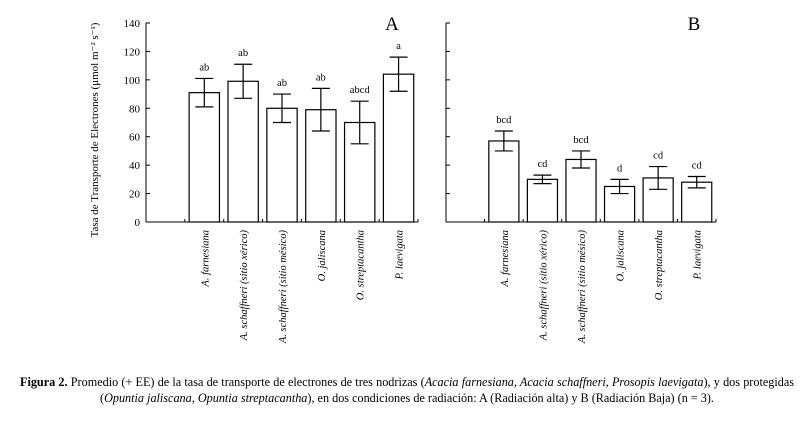 The height and width of the screenshot is (435, 810). Describe the element at coordinates (135, 195) in the screenshot. I see `y-tick-label: 20` at that location.